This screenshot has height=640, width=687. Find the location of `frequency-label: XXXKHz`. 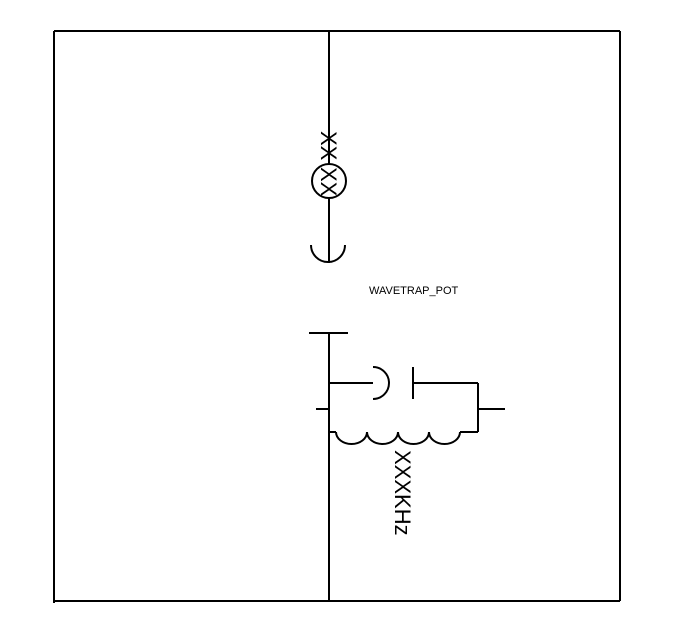

frequency-label: XXXKHz is located at coordinates (402, 493).